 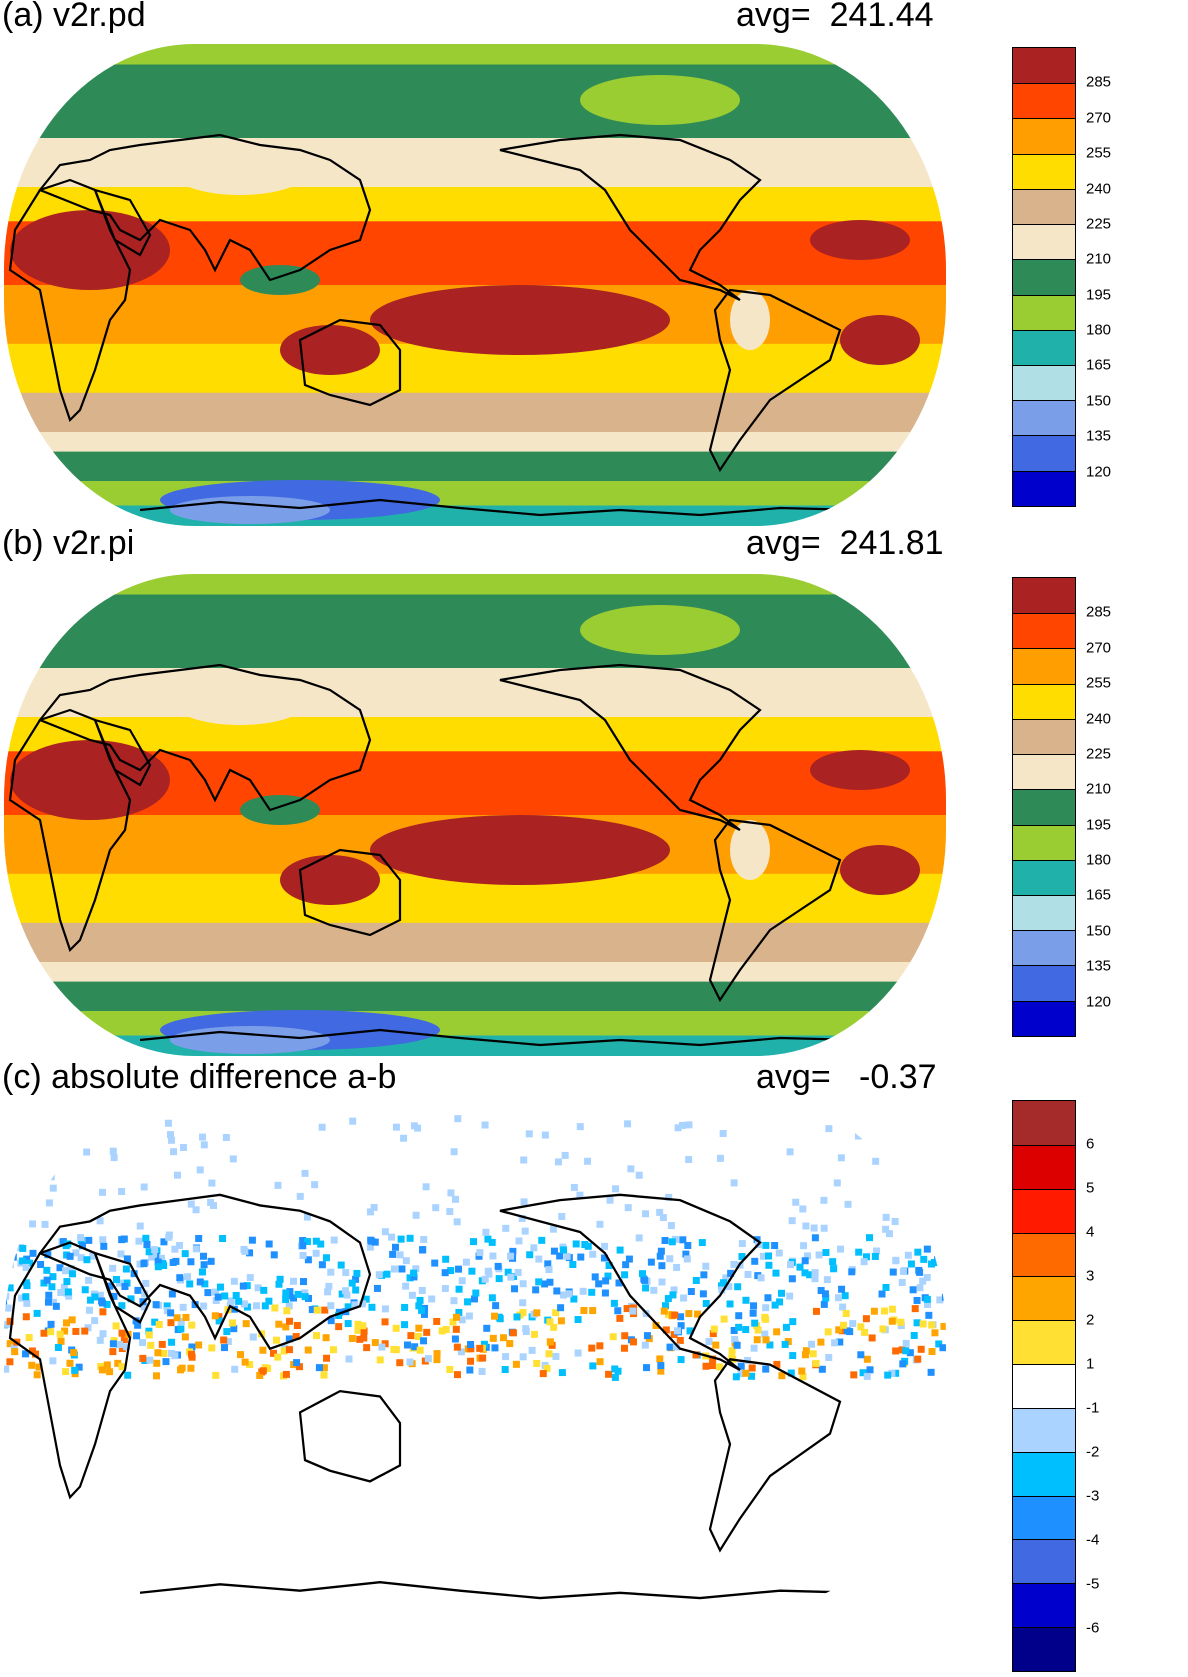 What do you see at coordinates (1093, 1584) in the screenshot?
I see `colorbar-tick-label: -5` at bounding box center [1093, 1584].